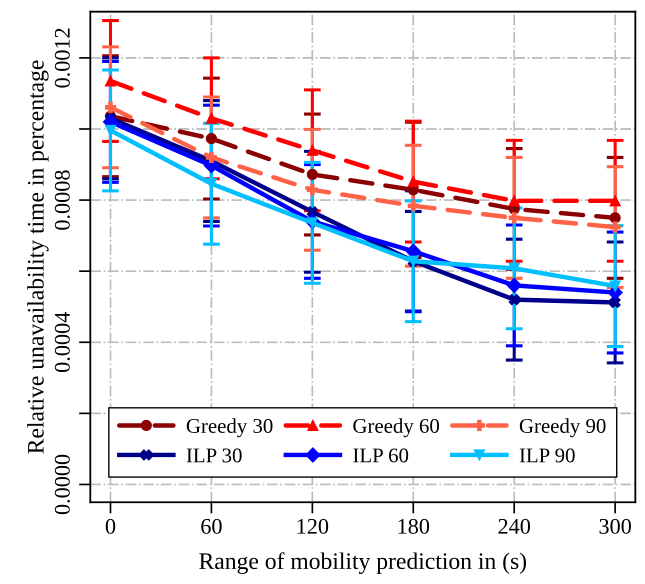  What do you see at coordinates (62, 200) in the screenshot?
I see `y-tick-label: 0.0008` at bounding box center [62, 200].